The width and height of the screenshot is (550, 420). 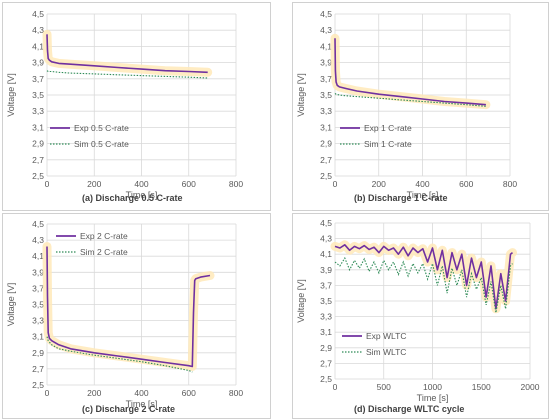 What do you see at coordinates (432, 387) in the screenshot?
I see `x-tick-label: 1000` at bounding box center [432, 387].